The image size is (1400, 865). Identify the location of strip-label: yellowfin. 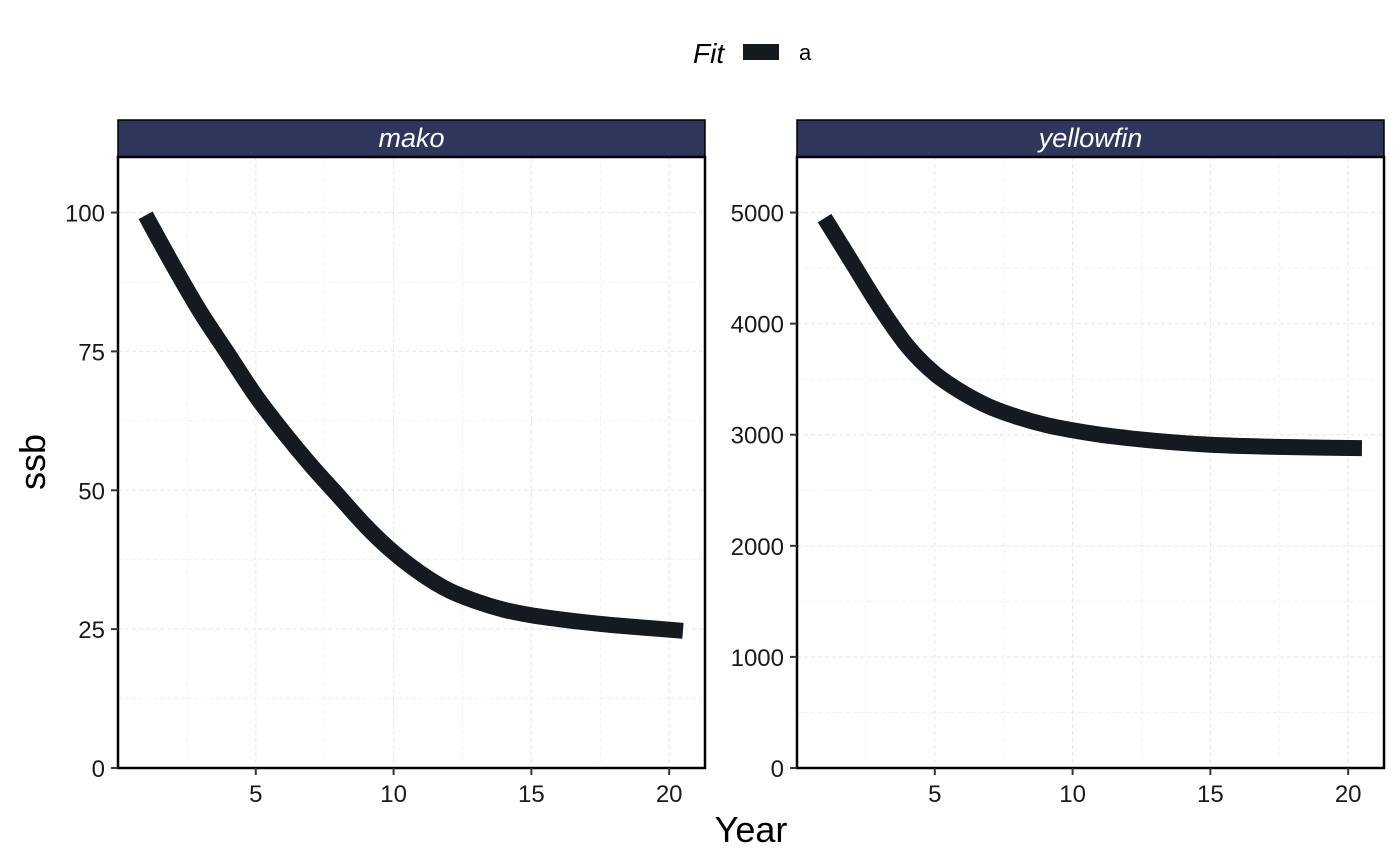
(1090, 138).